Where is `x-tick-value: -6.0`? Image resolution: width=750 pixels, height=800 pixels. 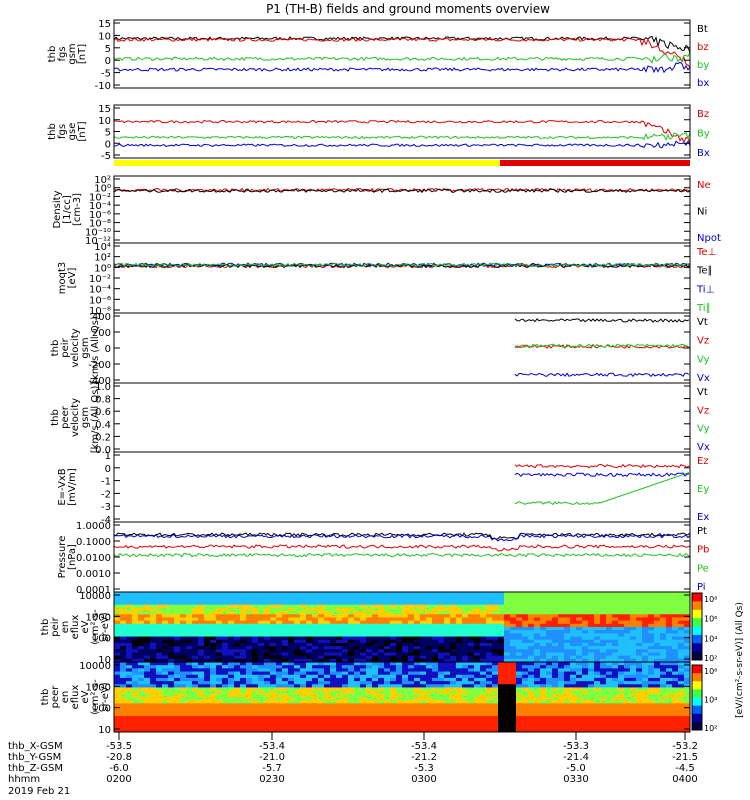
x-tick-value: -6.0 is located at coordinates (119, 768).